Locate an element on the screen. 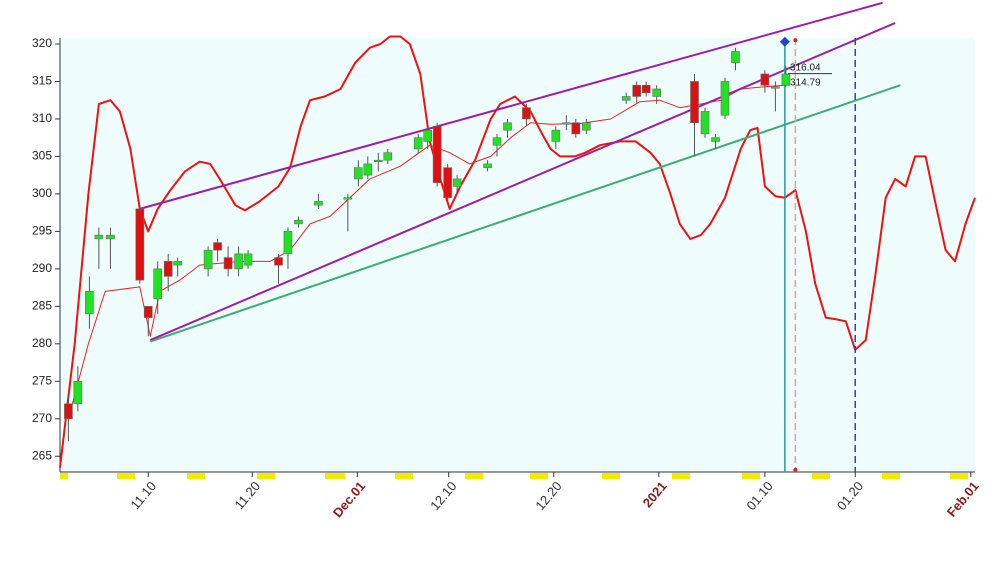  y-tick-label: 300 is located at coordinates (42, 193).